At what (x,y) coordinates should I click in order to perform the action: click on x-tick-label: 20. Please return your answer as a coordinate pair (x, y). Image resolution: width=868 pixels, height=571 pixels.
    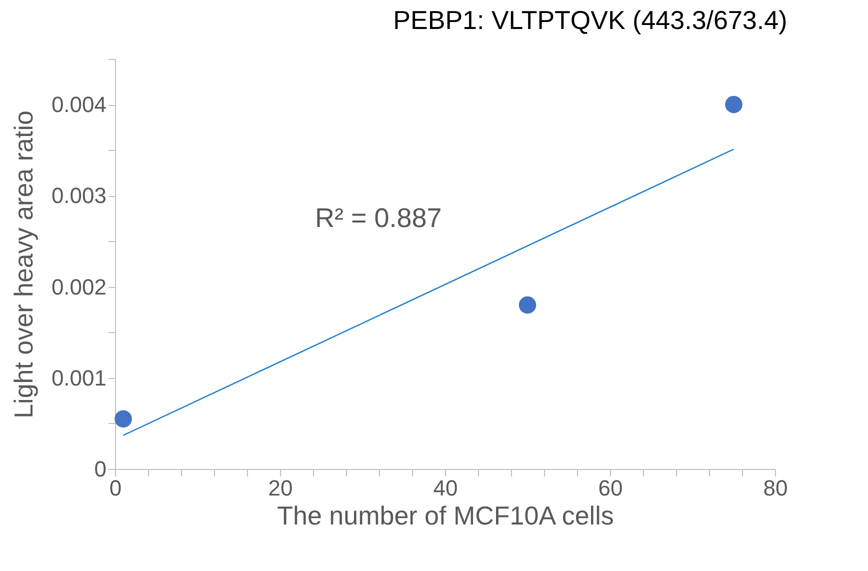
    Looking at the image, I should click on (280, 488).